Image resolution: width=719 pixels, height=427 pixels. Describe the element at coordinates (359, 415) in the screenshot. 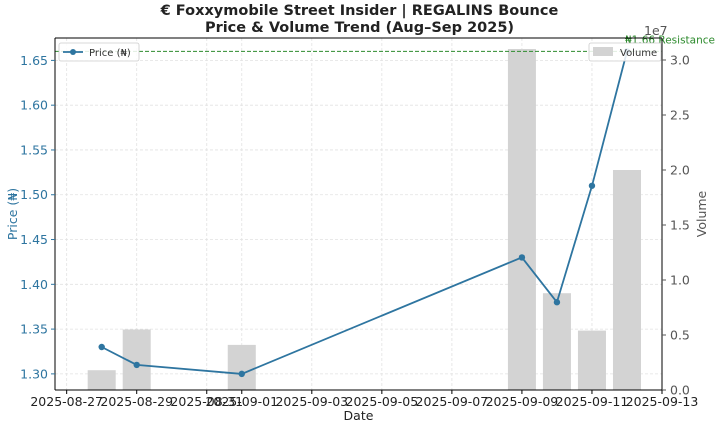

I see `x-axis-label: Date` at that location.